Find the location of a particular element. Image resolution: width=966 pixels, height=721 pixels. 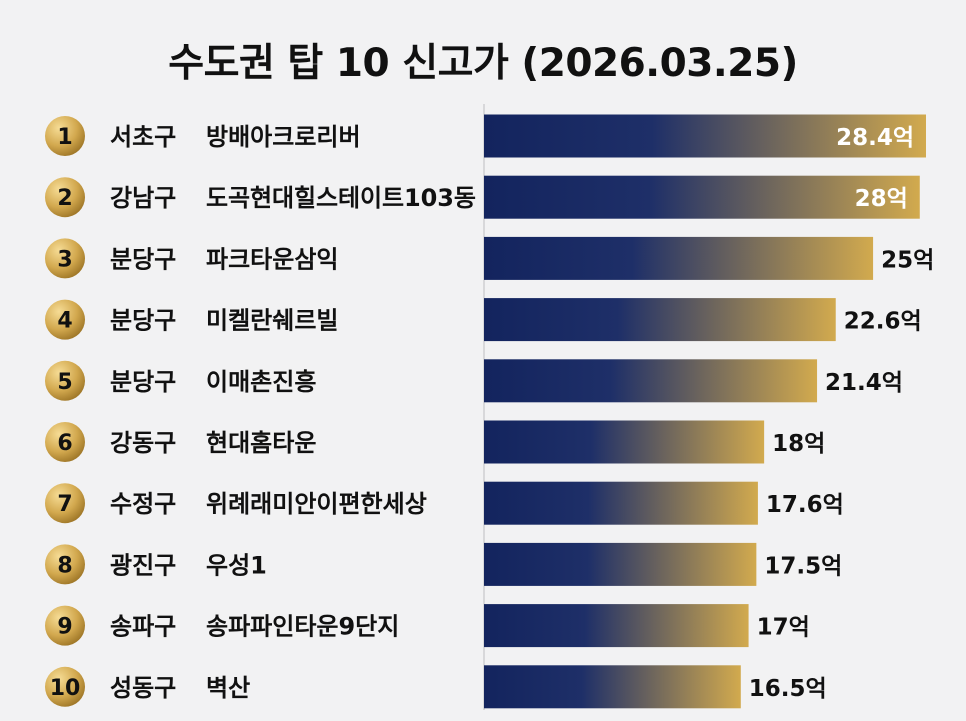

rank-number: 8 is located at coordinates (64, 565).